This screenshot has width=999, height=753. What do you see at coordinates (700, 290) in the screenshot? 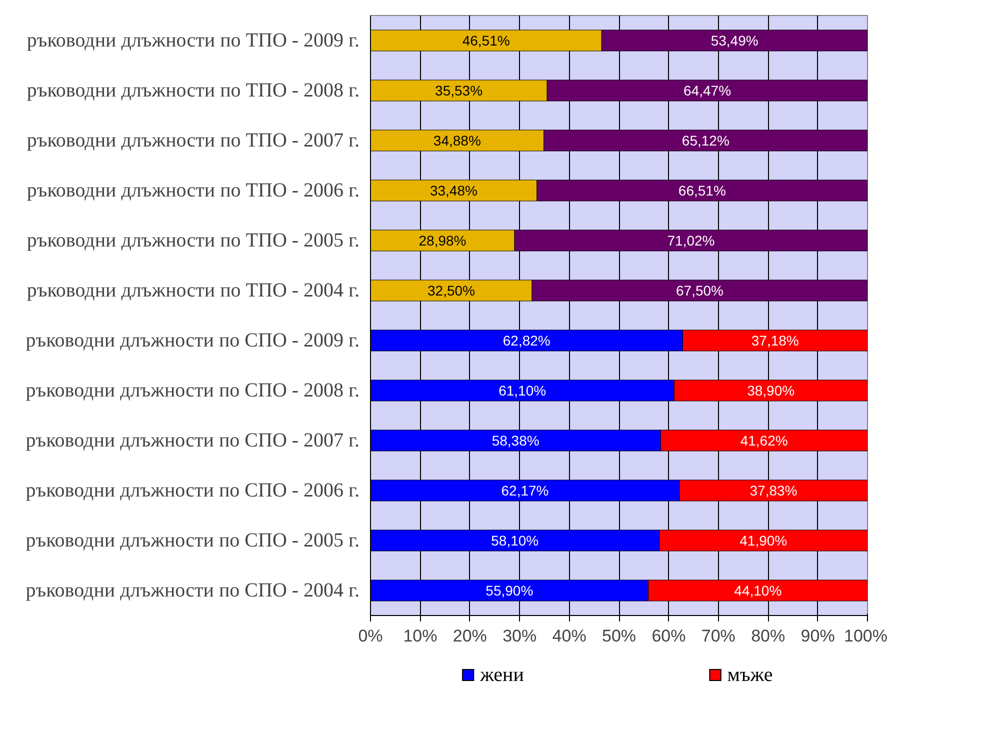
I see `data-label: 67,50%` at bounding box center [700, 290].